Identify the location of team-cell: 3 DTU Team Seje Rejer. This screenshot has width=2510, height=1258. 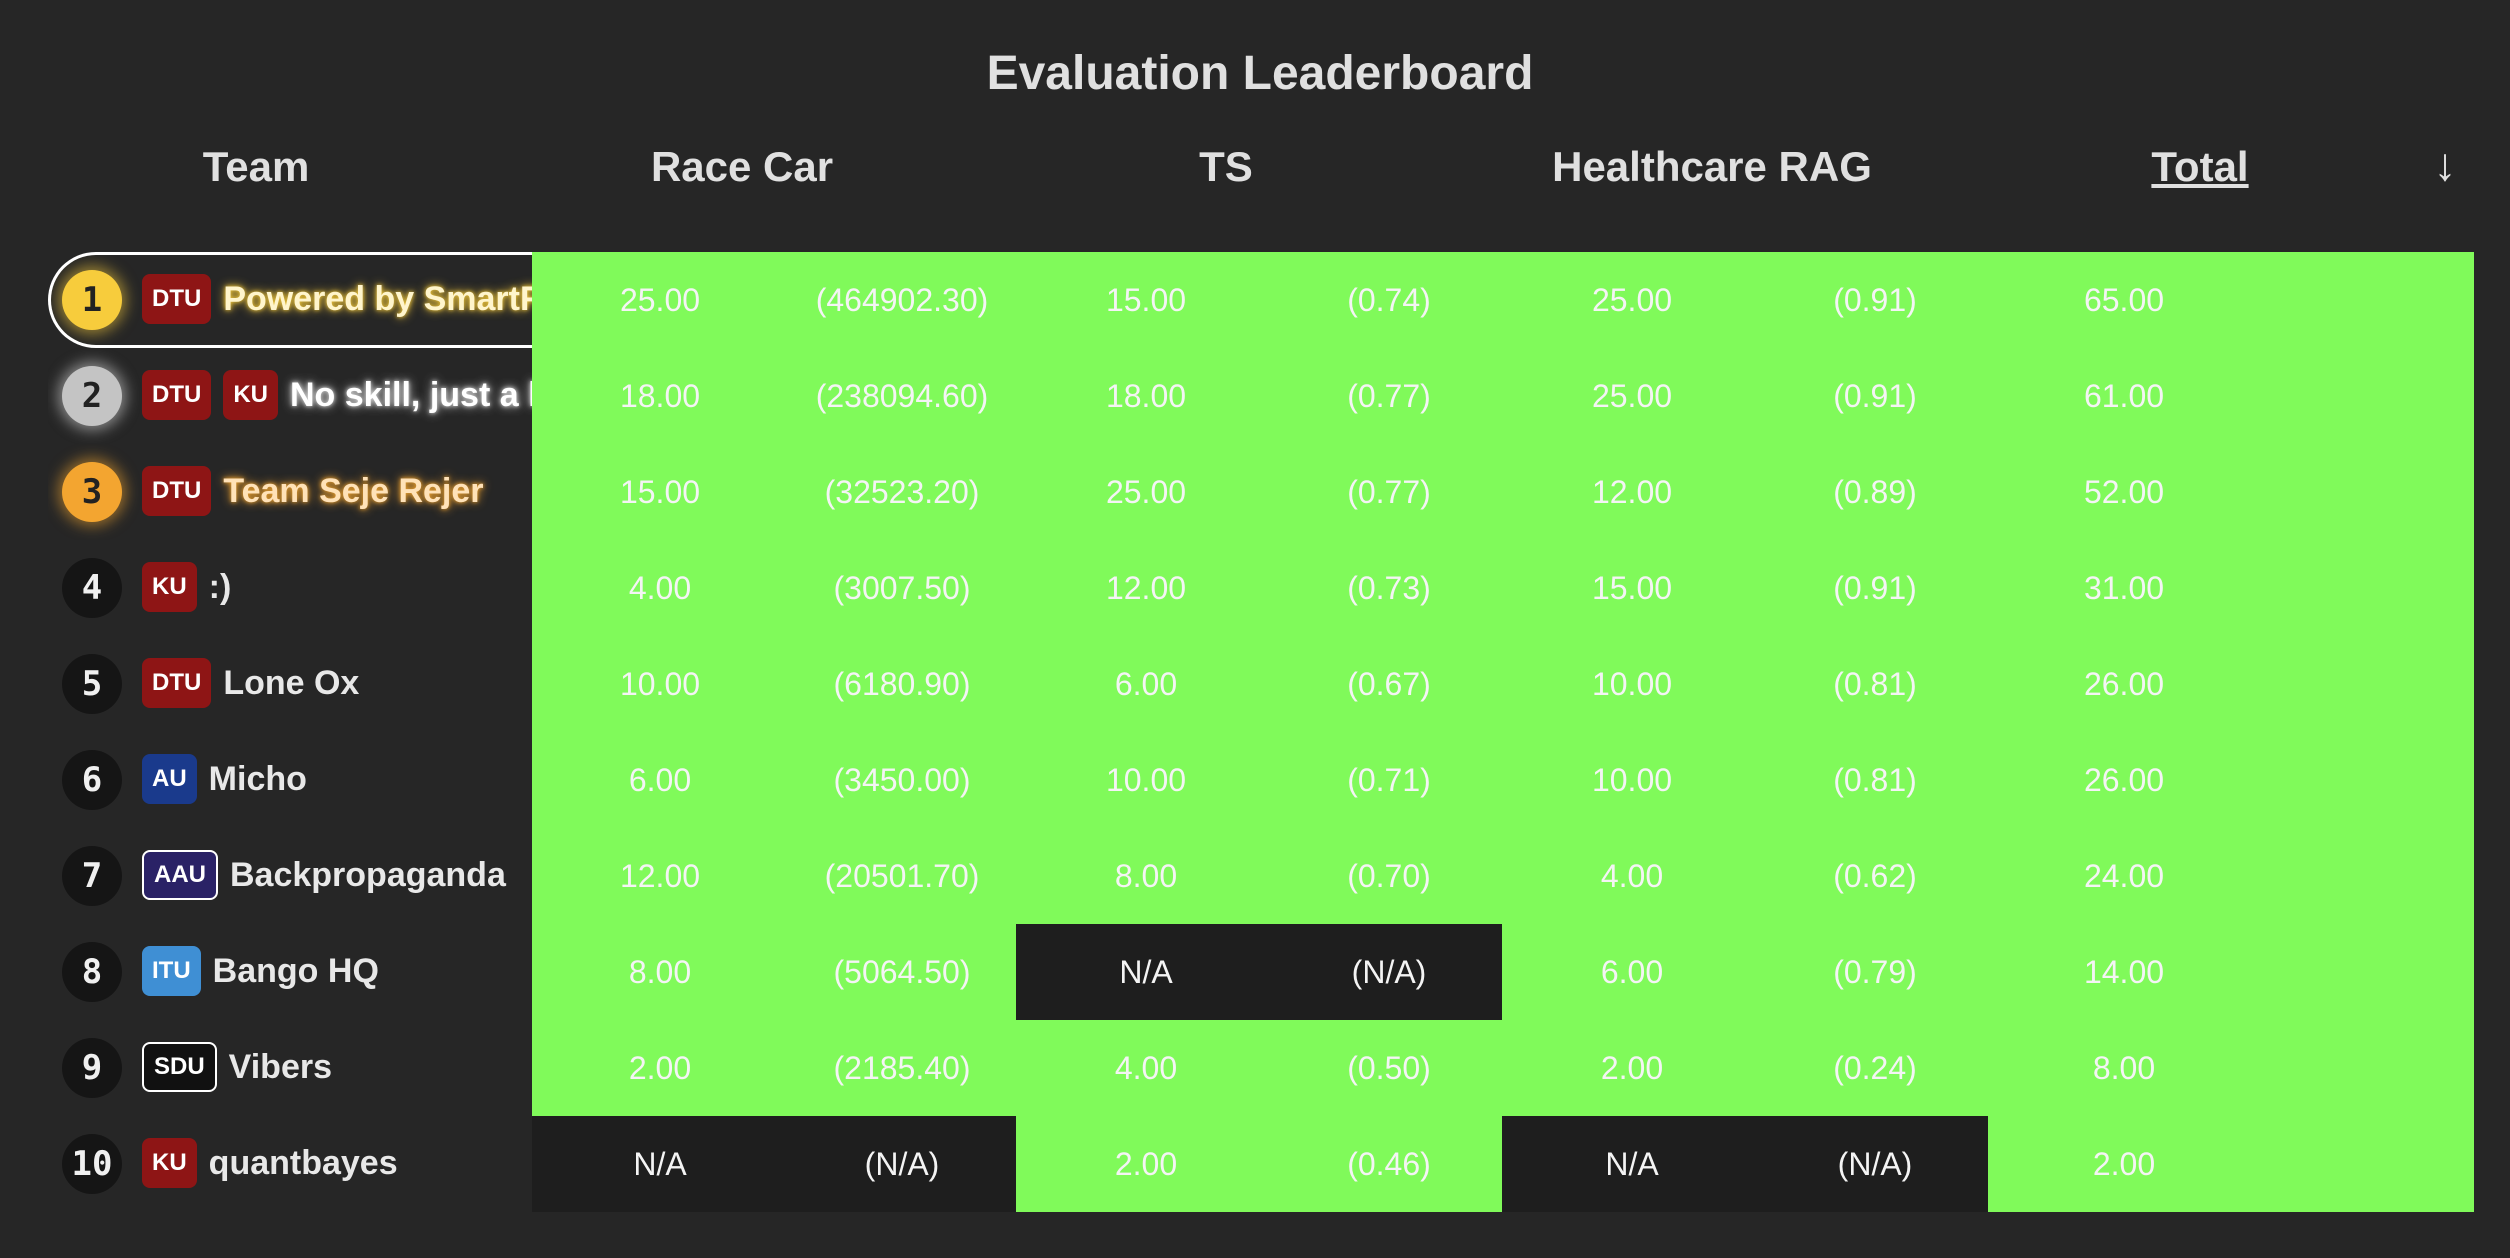
(290, 492).